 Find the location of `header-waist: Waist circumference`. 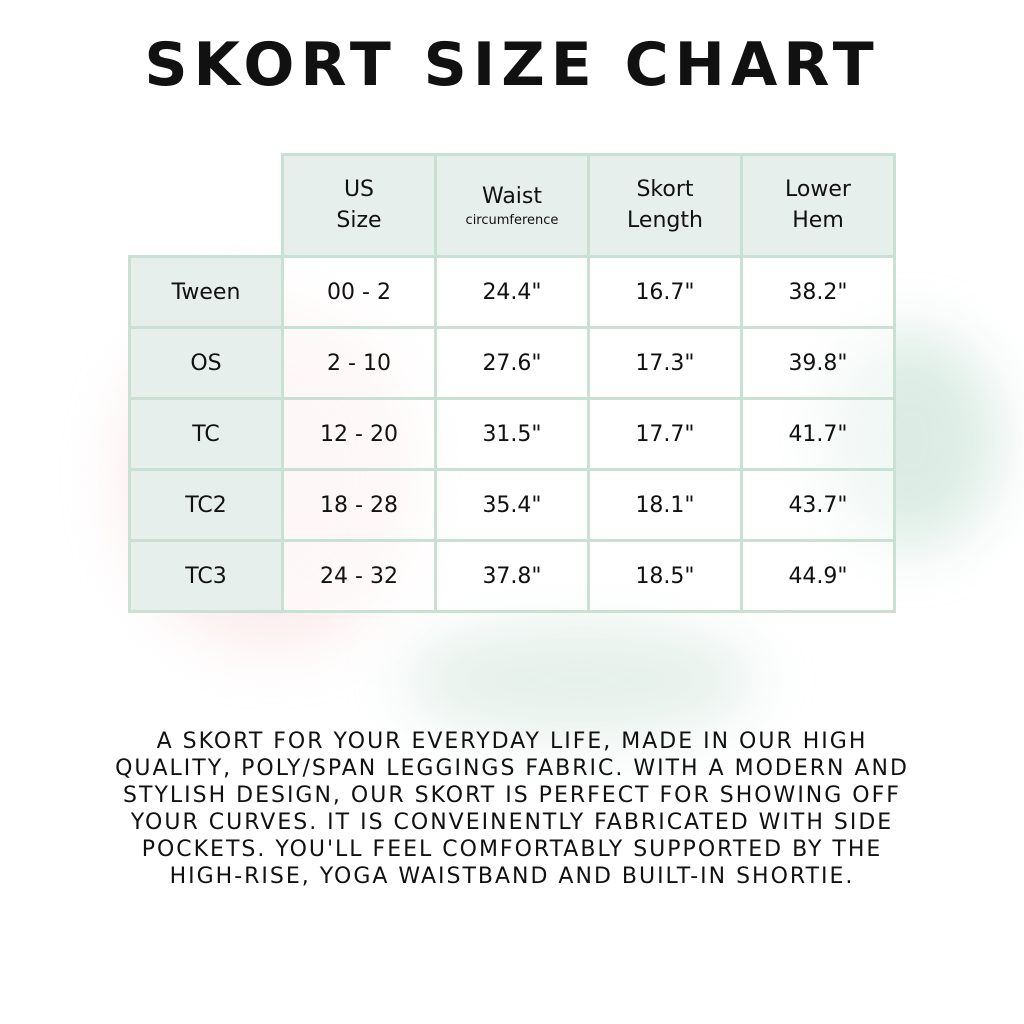

header-waist: Waist circumference is located at coordinates (512, 205).